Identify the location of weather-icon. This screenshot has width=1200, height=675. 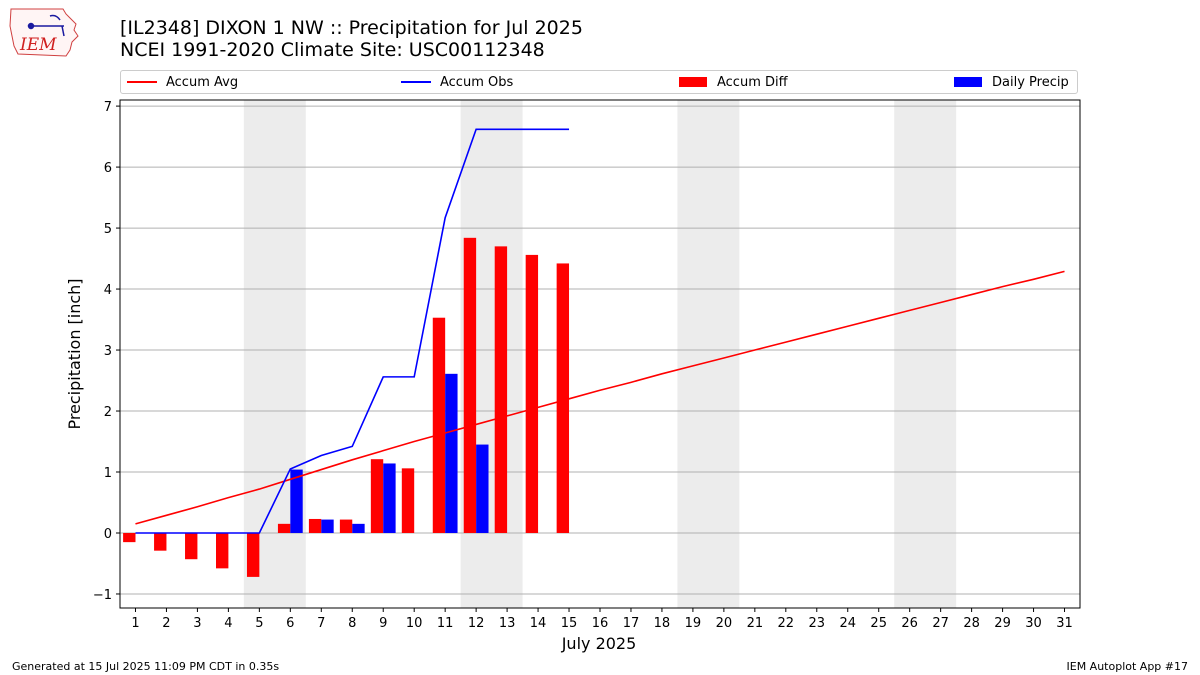
(46, 25).